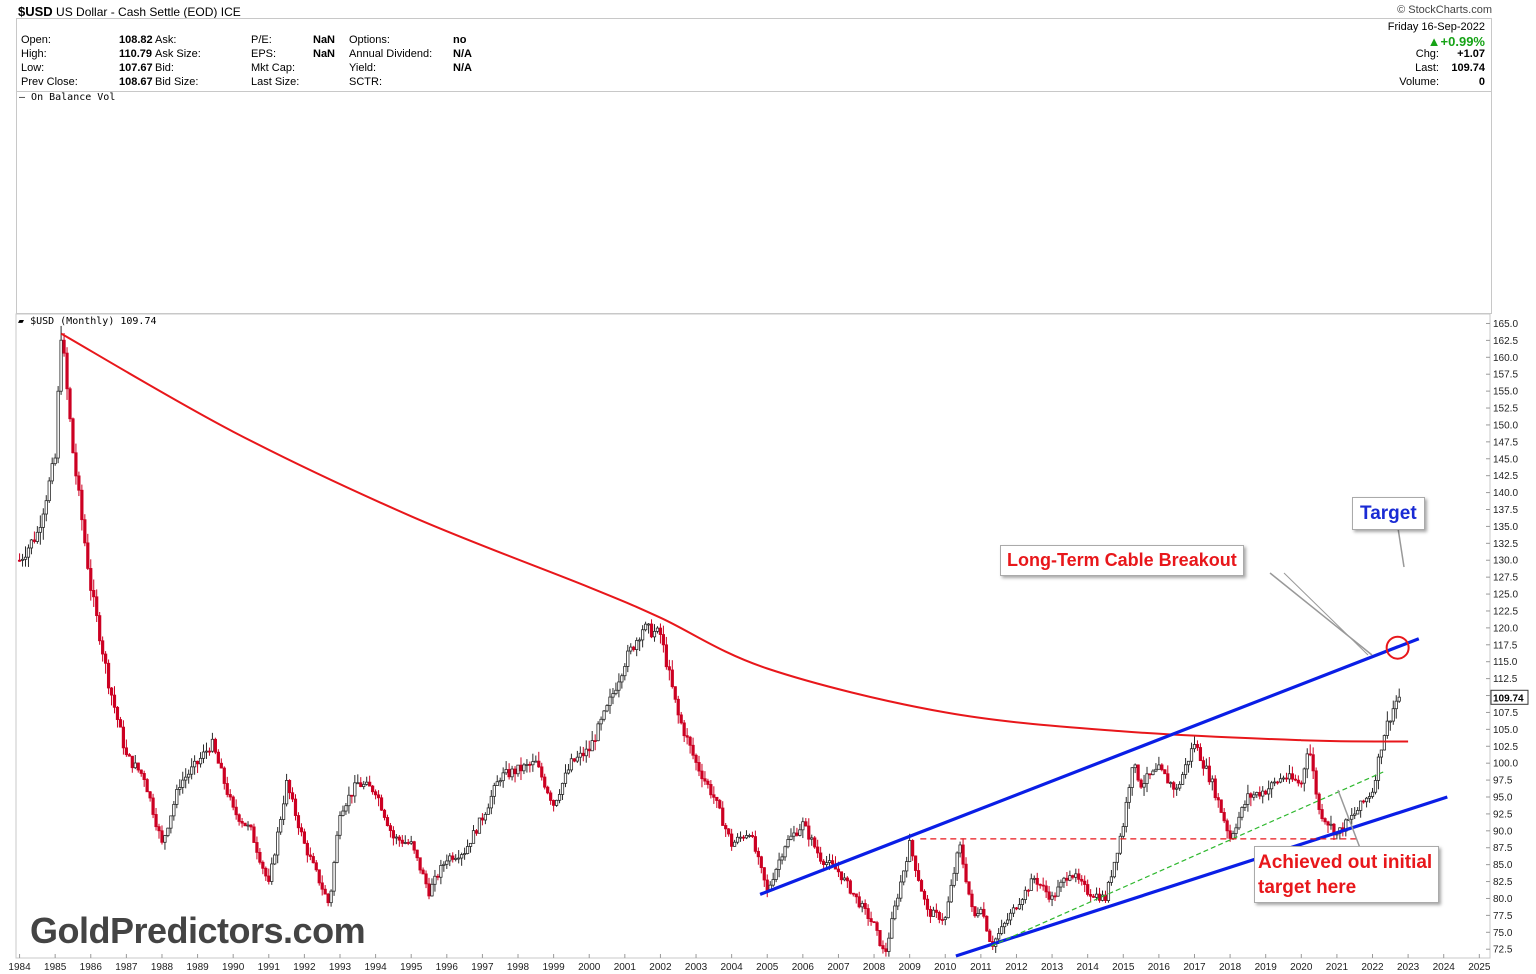  I want to click on y-tick-label: 72.5, so click(1503, 950).